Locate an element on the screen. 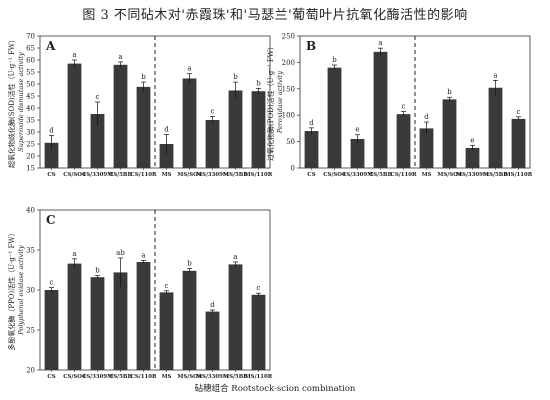  significance-label: e is located at coordinates (357, 130).